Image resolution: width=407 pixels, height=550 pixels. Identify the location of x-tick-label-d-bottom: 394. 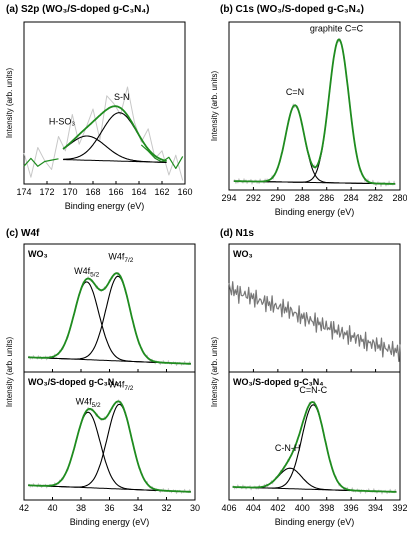
(375, 508).